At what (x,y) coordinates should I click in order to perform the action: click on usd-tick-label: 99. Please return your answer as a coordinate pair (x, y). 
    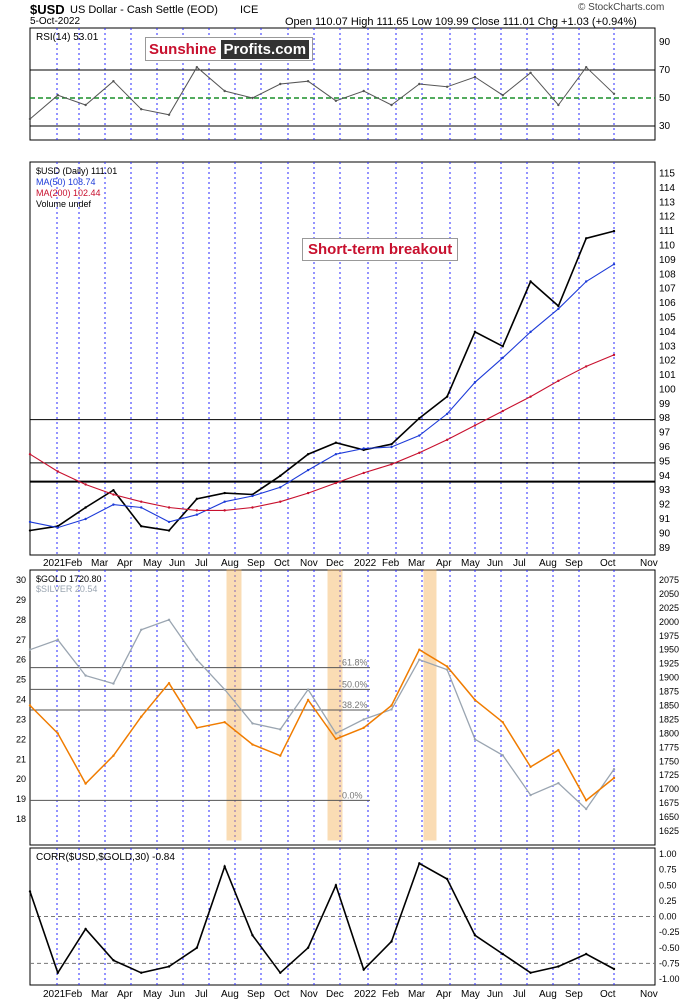
    Looking at the image, I should click on (665, 404).